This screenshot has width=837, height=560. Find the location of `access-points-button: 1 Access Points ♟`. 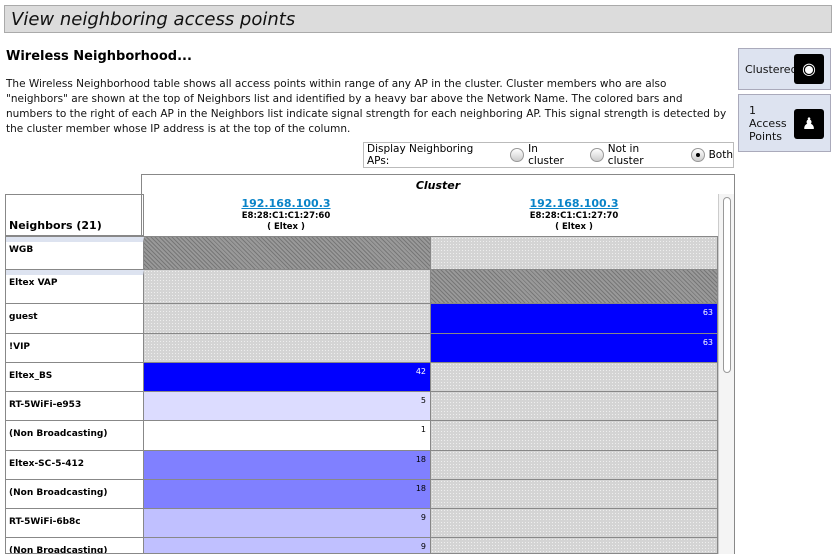

access-points-button: 1 Access Points ♟ is located at coordinates (784, 123).